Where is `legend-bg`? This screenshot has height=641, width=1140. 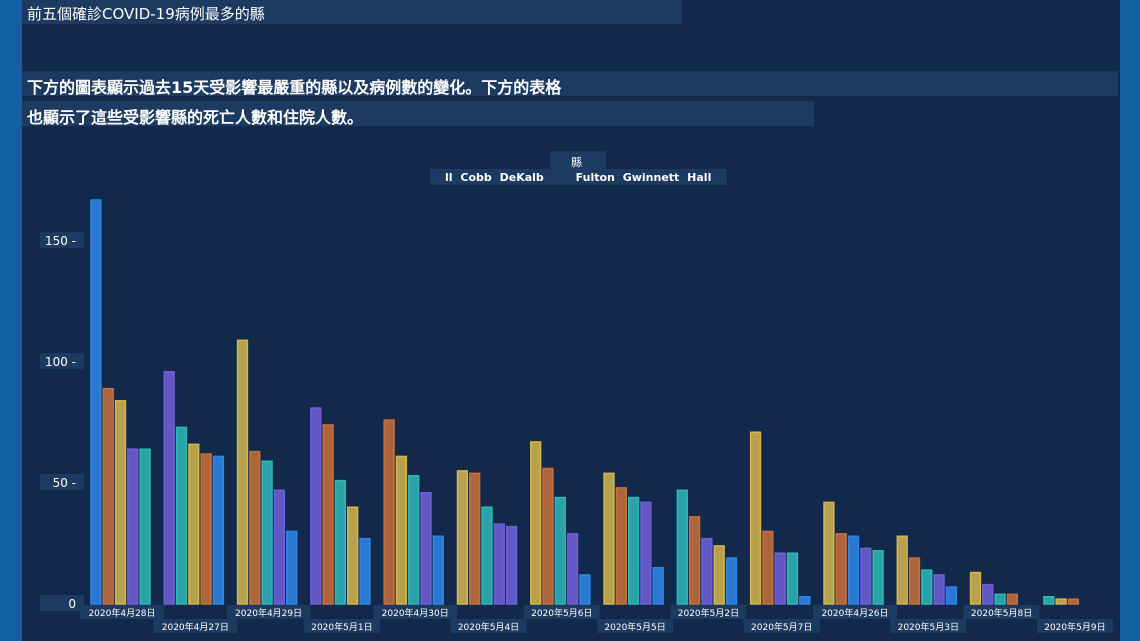 legend-bg is located at coordinates (578, 177).